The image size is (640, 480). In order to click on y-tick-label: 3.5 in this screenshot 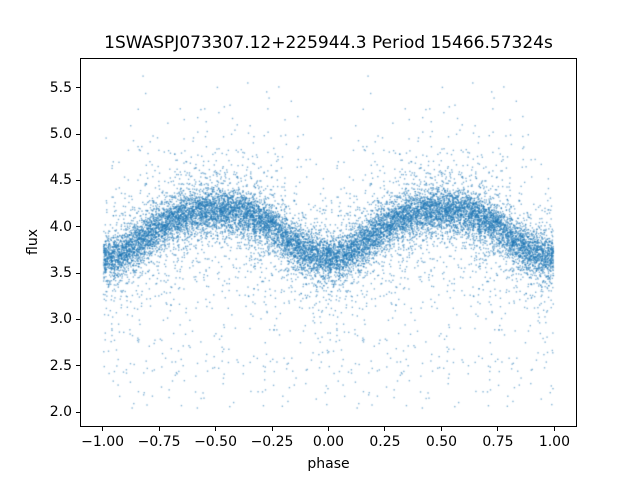, I will do `click(60, 273)`.